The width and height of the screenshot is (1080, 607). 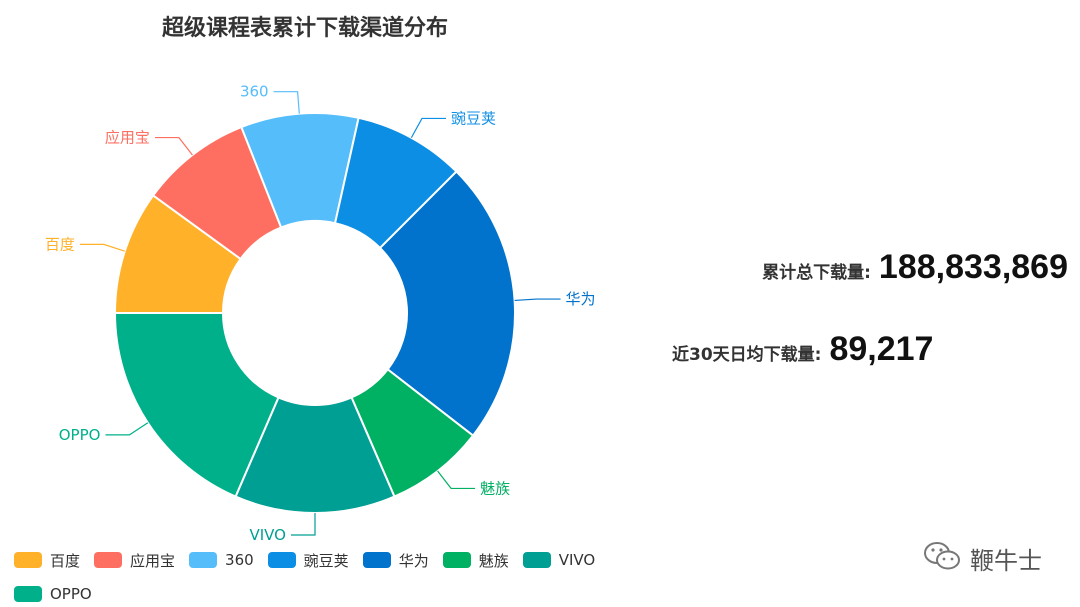 What do you see at coordinates (153, 560) in the screenshot?
I see `legend-label-1: 应用宝` at bounding box center [153, 560].